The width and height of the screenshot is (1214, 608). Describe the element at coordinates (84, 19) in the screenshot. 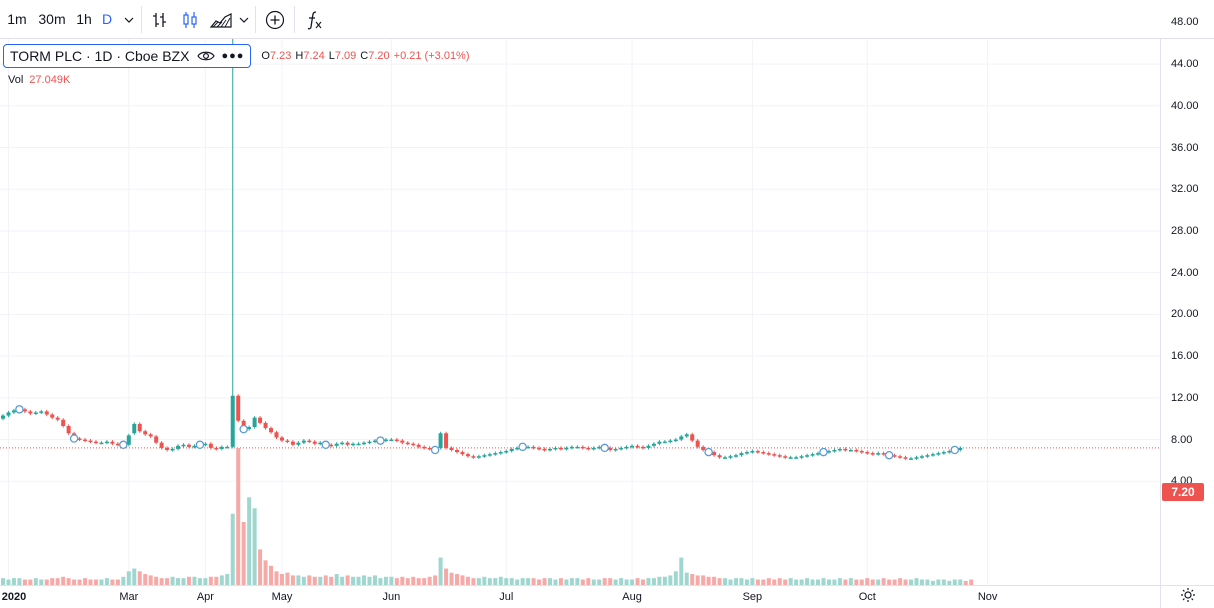

I see `interval-1h-button: 1h` at that location.